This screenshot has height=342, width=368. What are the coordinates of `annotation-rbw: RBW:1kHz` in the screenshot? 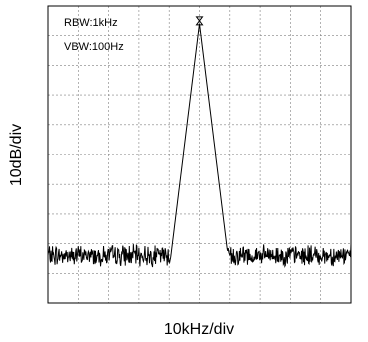 It's located at (91, 23).